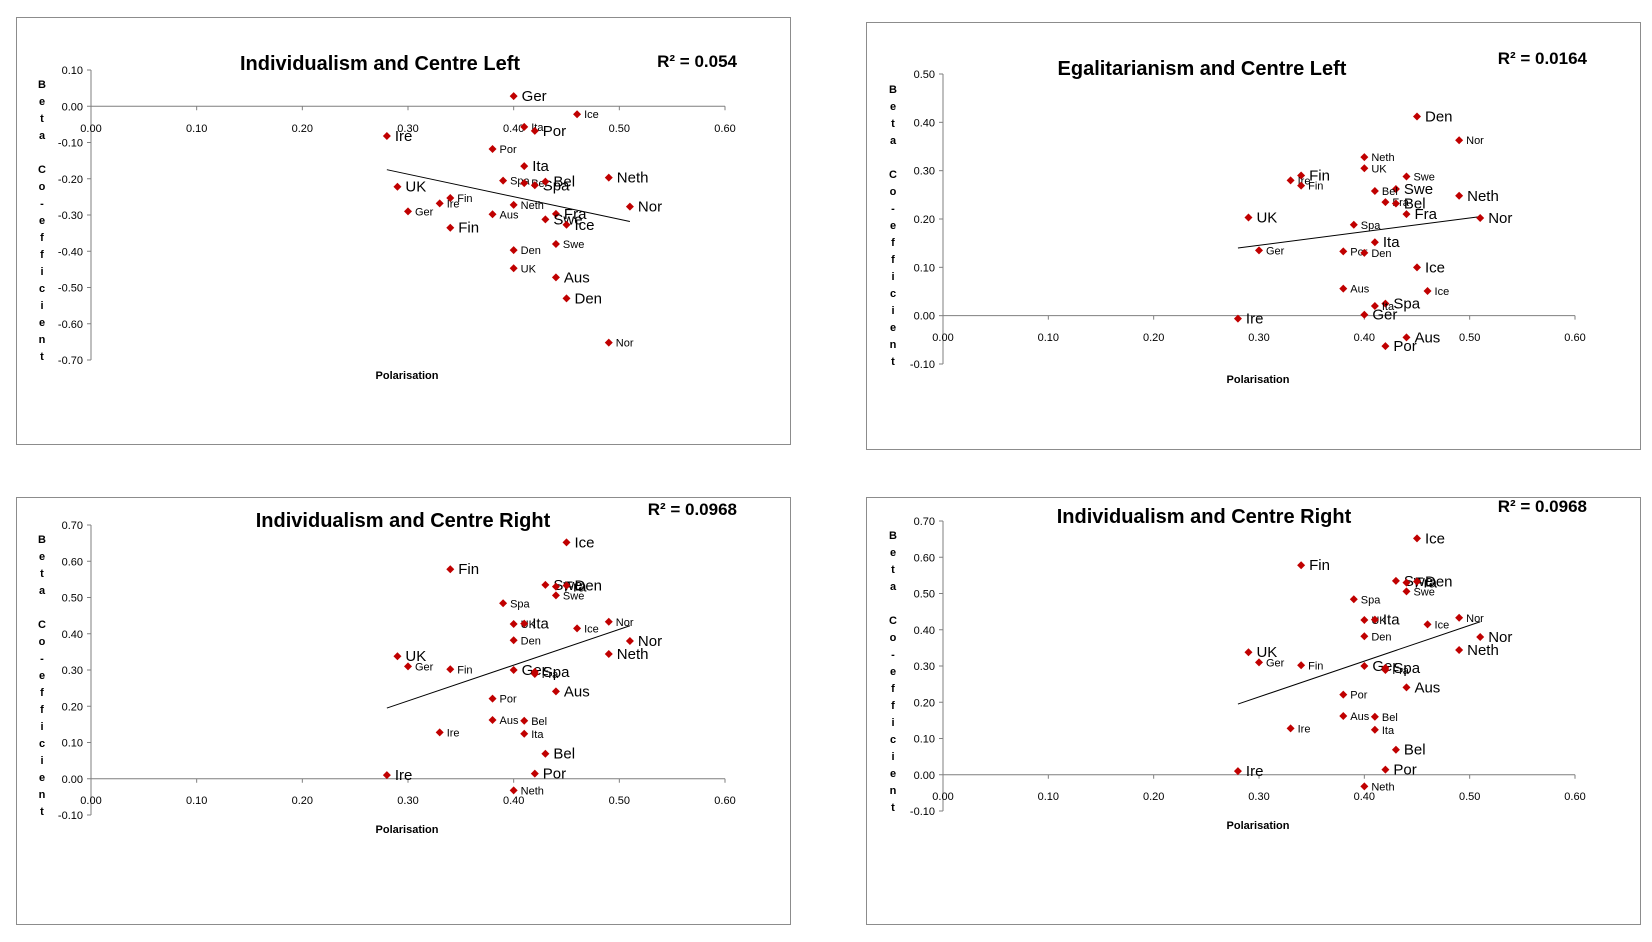 The image size is (1652, 942). What do you see at coordinates (540, 624) in the screenshot?
I see `data-point-label: Ita` at bounding box center [540, 624].